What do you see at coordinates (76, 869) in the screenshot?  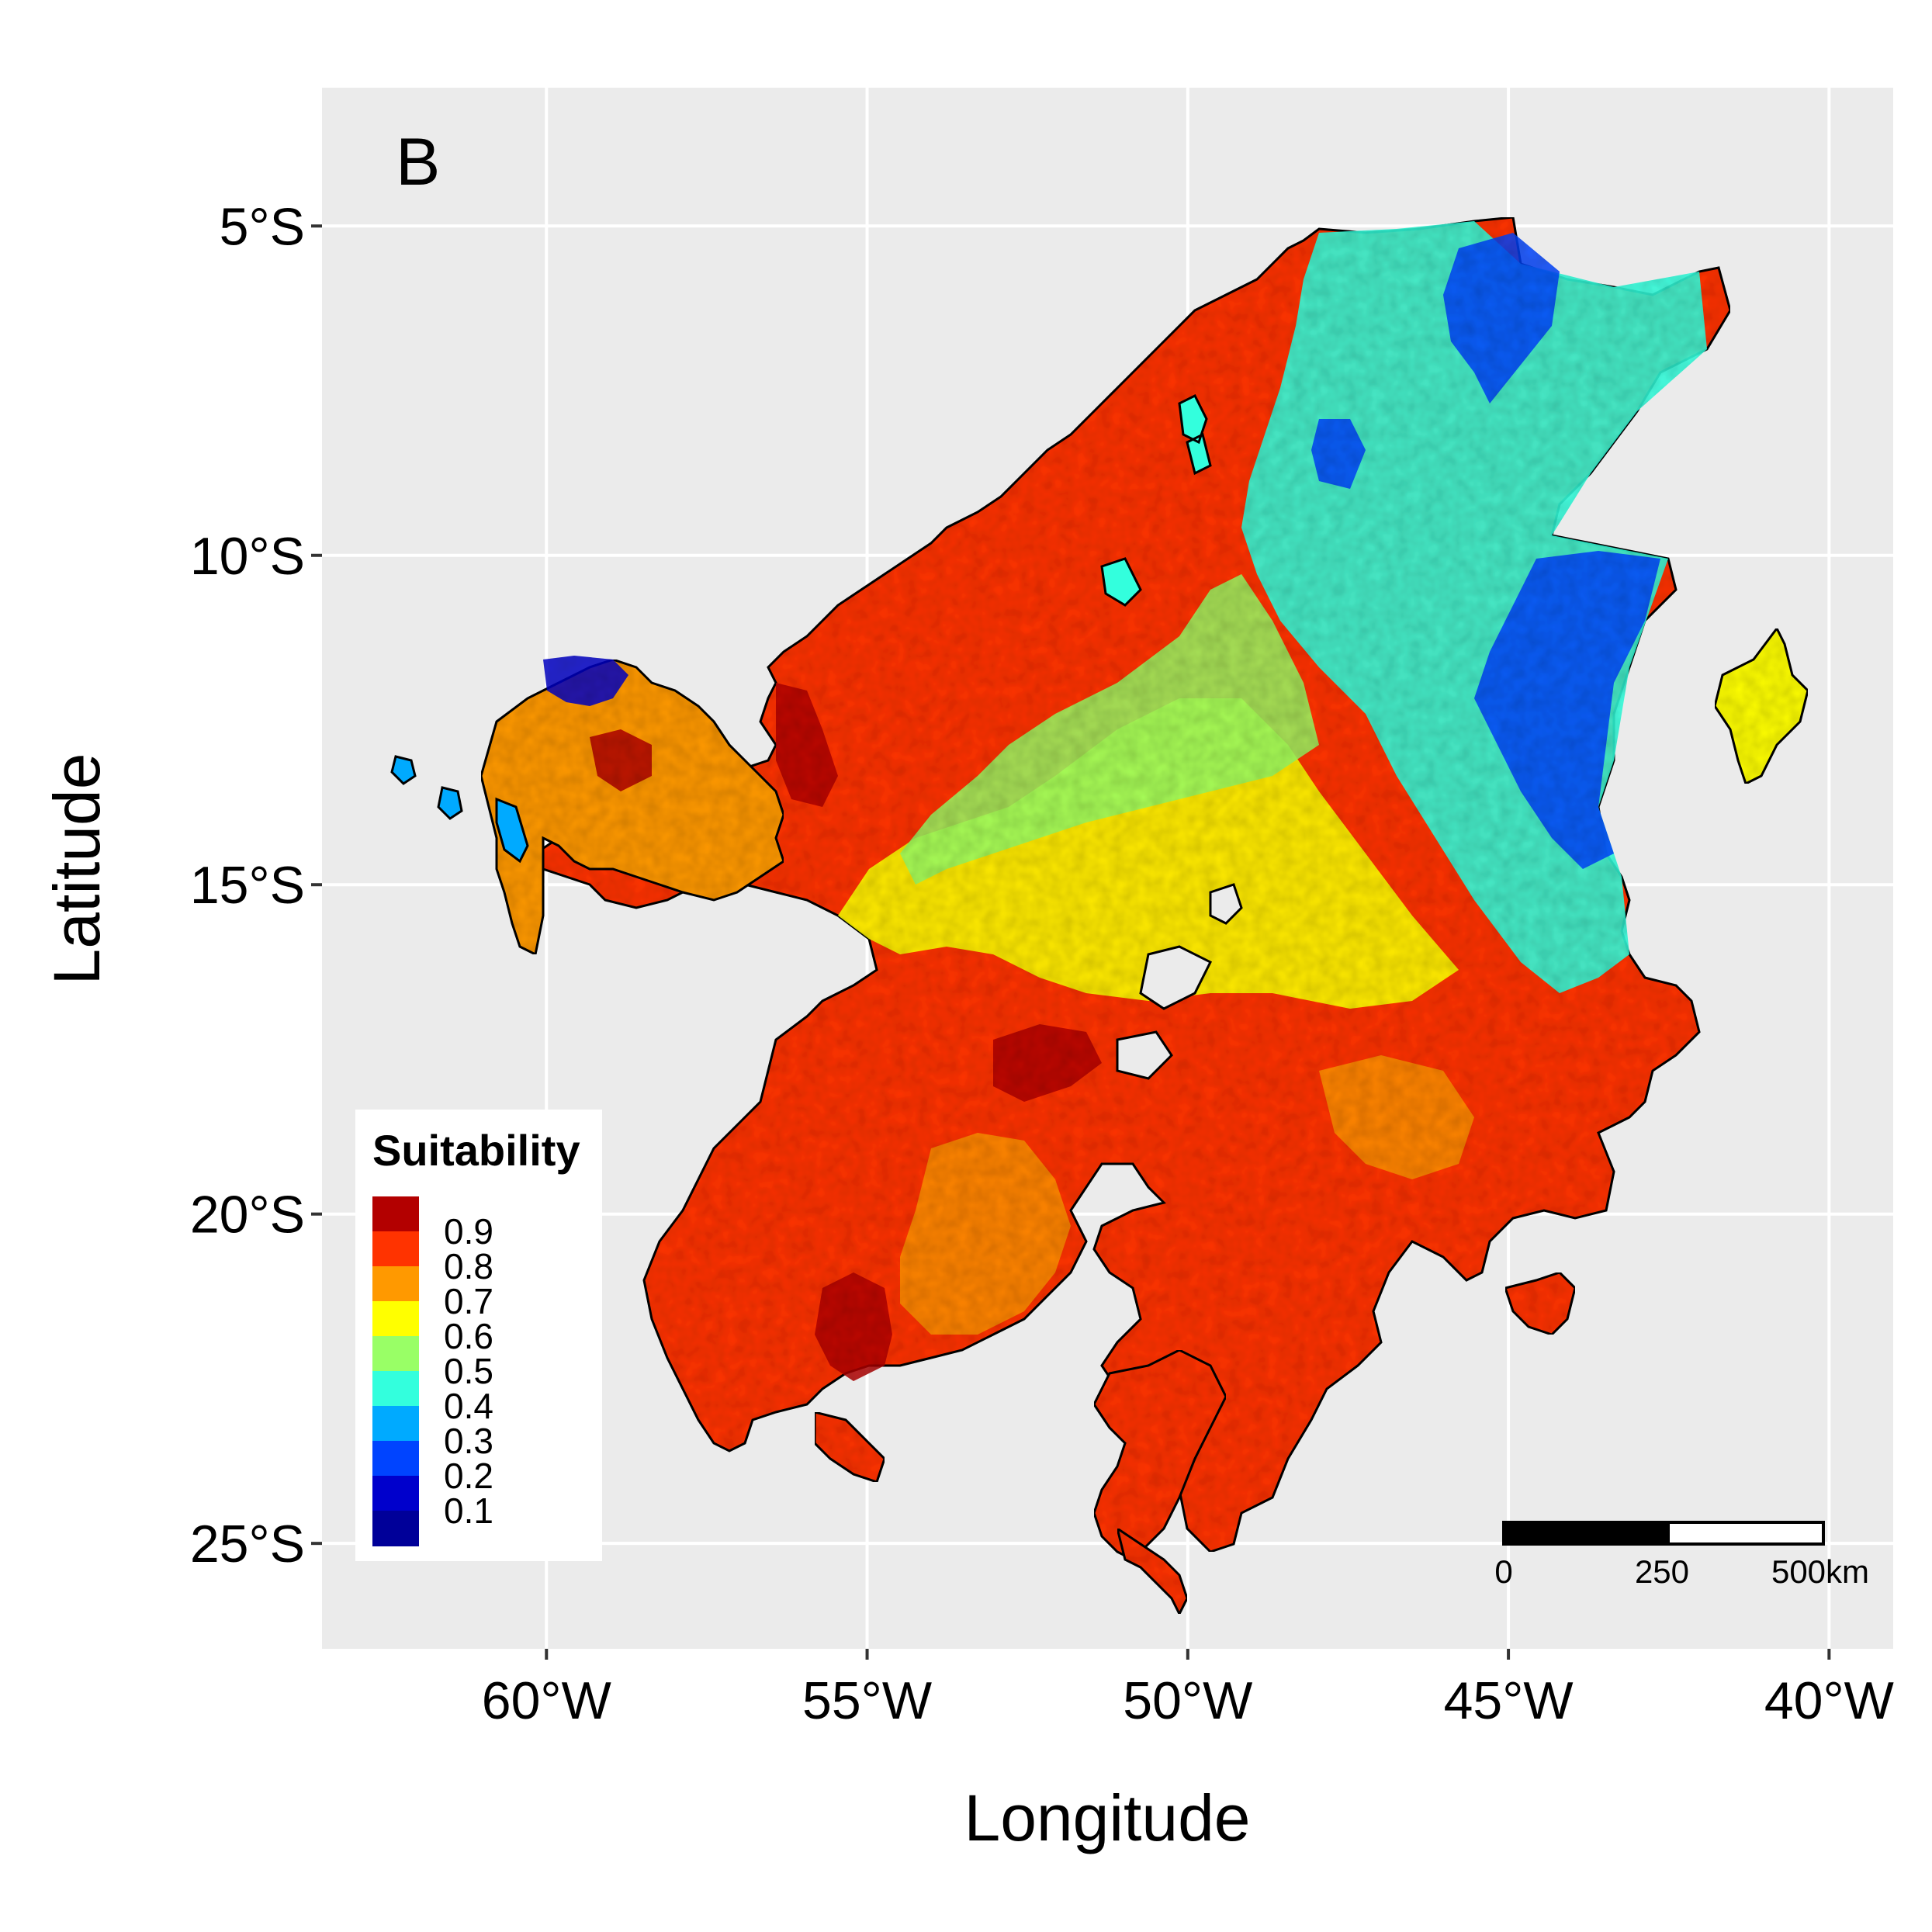 I see `y-axis-title: Latitude` at bounding box center [76, 869].